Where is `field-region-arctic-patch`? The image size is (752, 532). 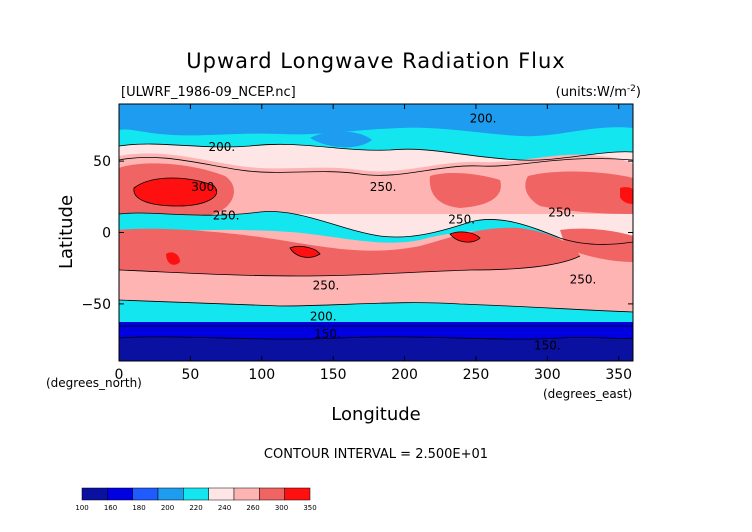
field-region-arctic-patch is located at coordinates (341, 139).